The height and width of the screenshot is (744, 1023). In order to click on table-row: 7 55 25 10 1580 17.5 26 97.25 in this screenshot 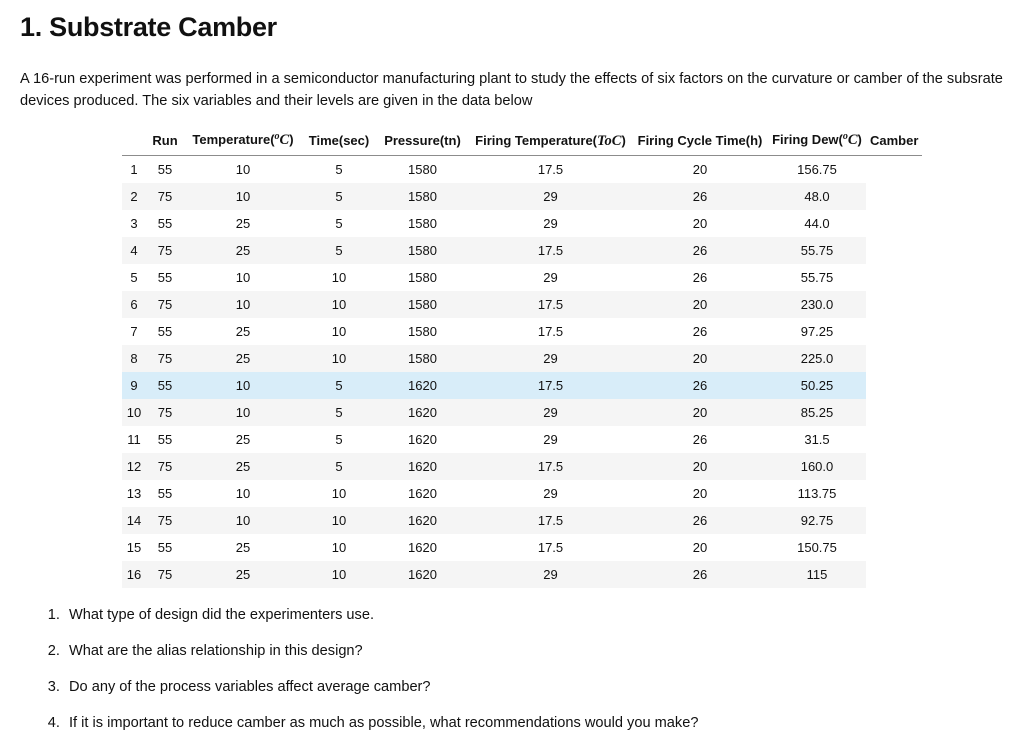, I will do `click(522, 331)`.